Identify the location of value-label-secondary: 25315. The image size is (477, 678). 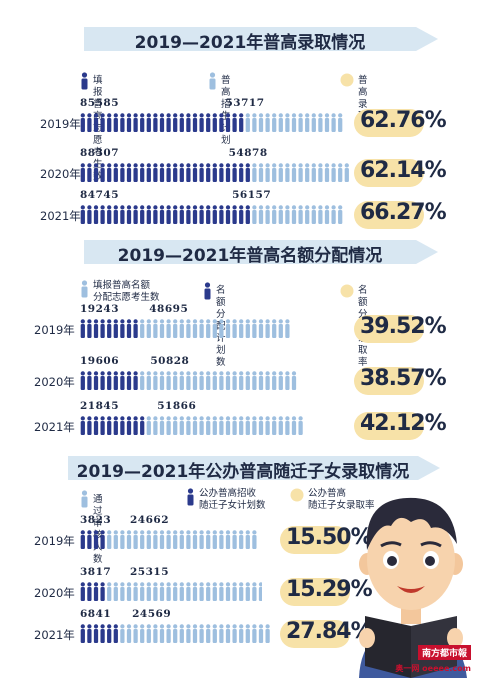
(150, 572).